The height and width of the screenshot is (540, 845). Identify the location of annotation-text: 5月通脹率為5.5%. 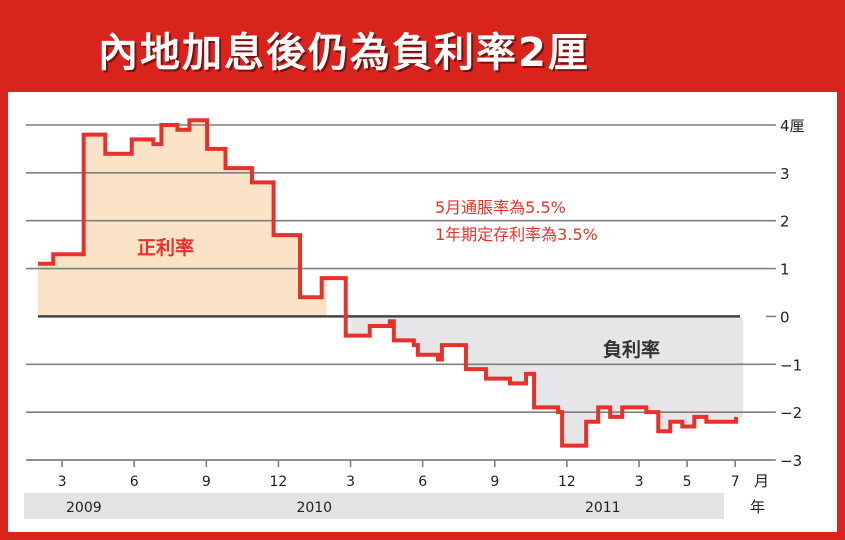
(500, 207).